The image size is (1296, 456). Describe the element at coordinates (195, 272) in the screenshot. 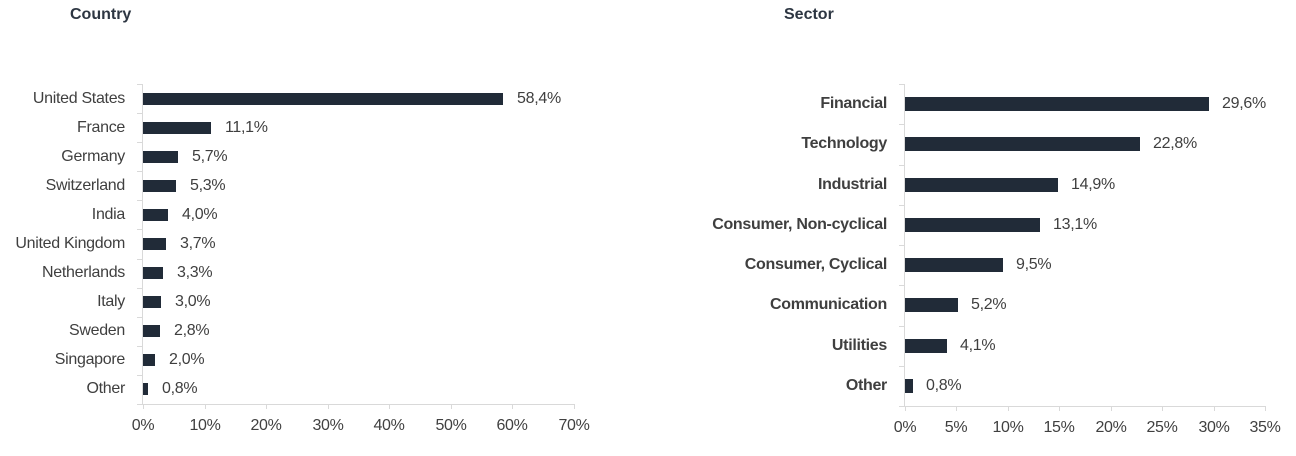

I see `bar-value-label: 3,3%` at that location.